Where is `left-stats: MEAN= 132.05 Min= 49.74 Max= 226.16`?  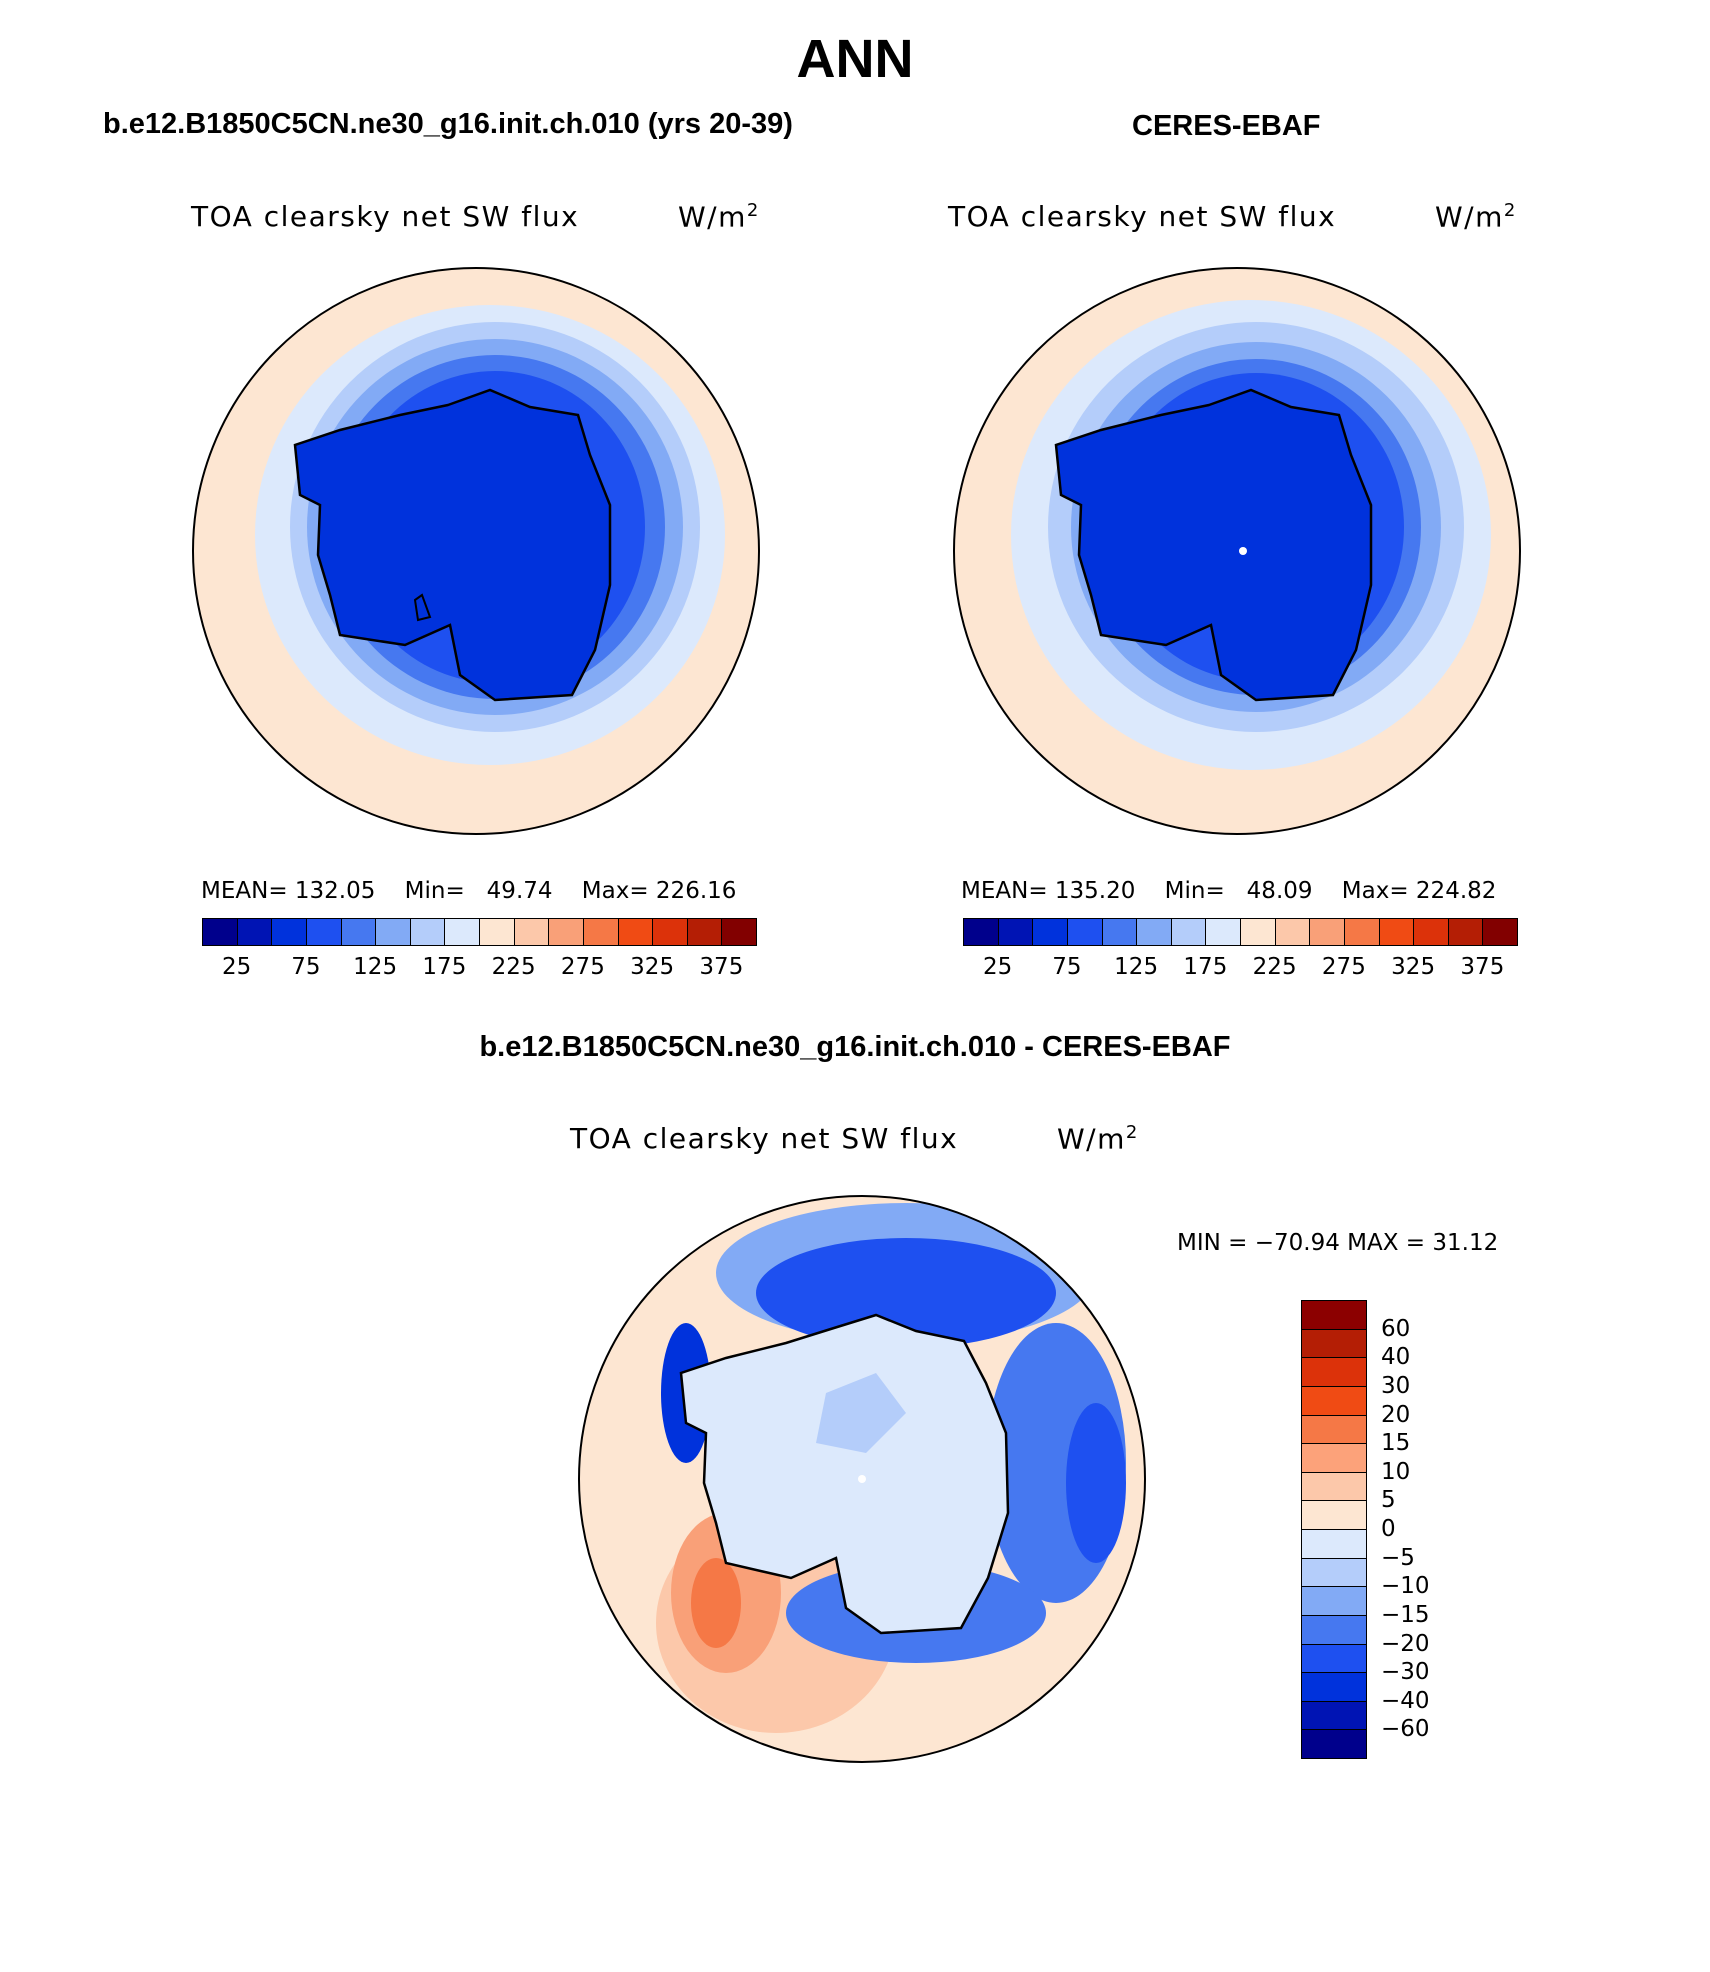 left-stats: MEAN= 132.05 Min= 49.74 Max= 226.16 is located at coordinates (469, 891).